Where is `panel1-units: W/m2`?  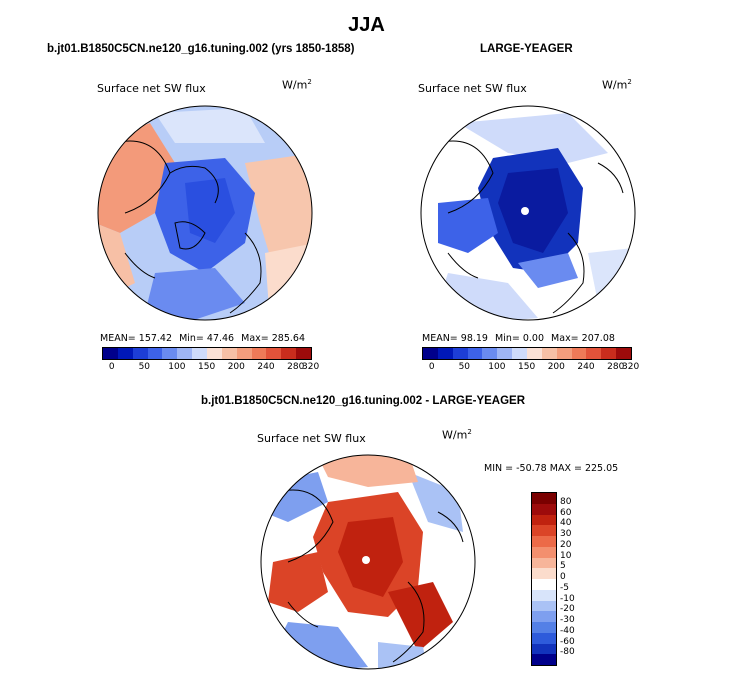
panel1-units: W/m2 is located at coordinates (297, 85).